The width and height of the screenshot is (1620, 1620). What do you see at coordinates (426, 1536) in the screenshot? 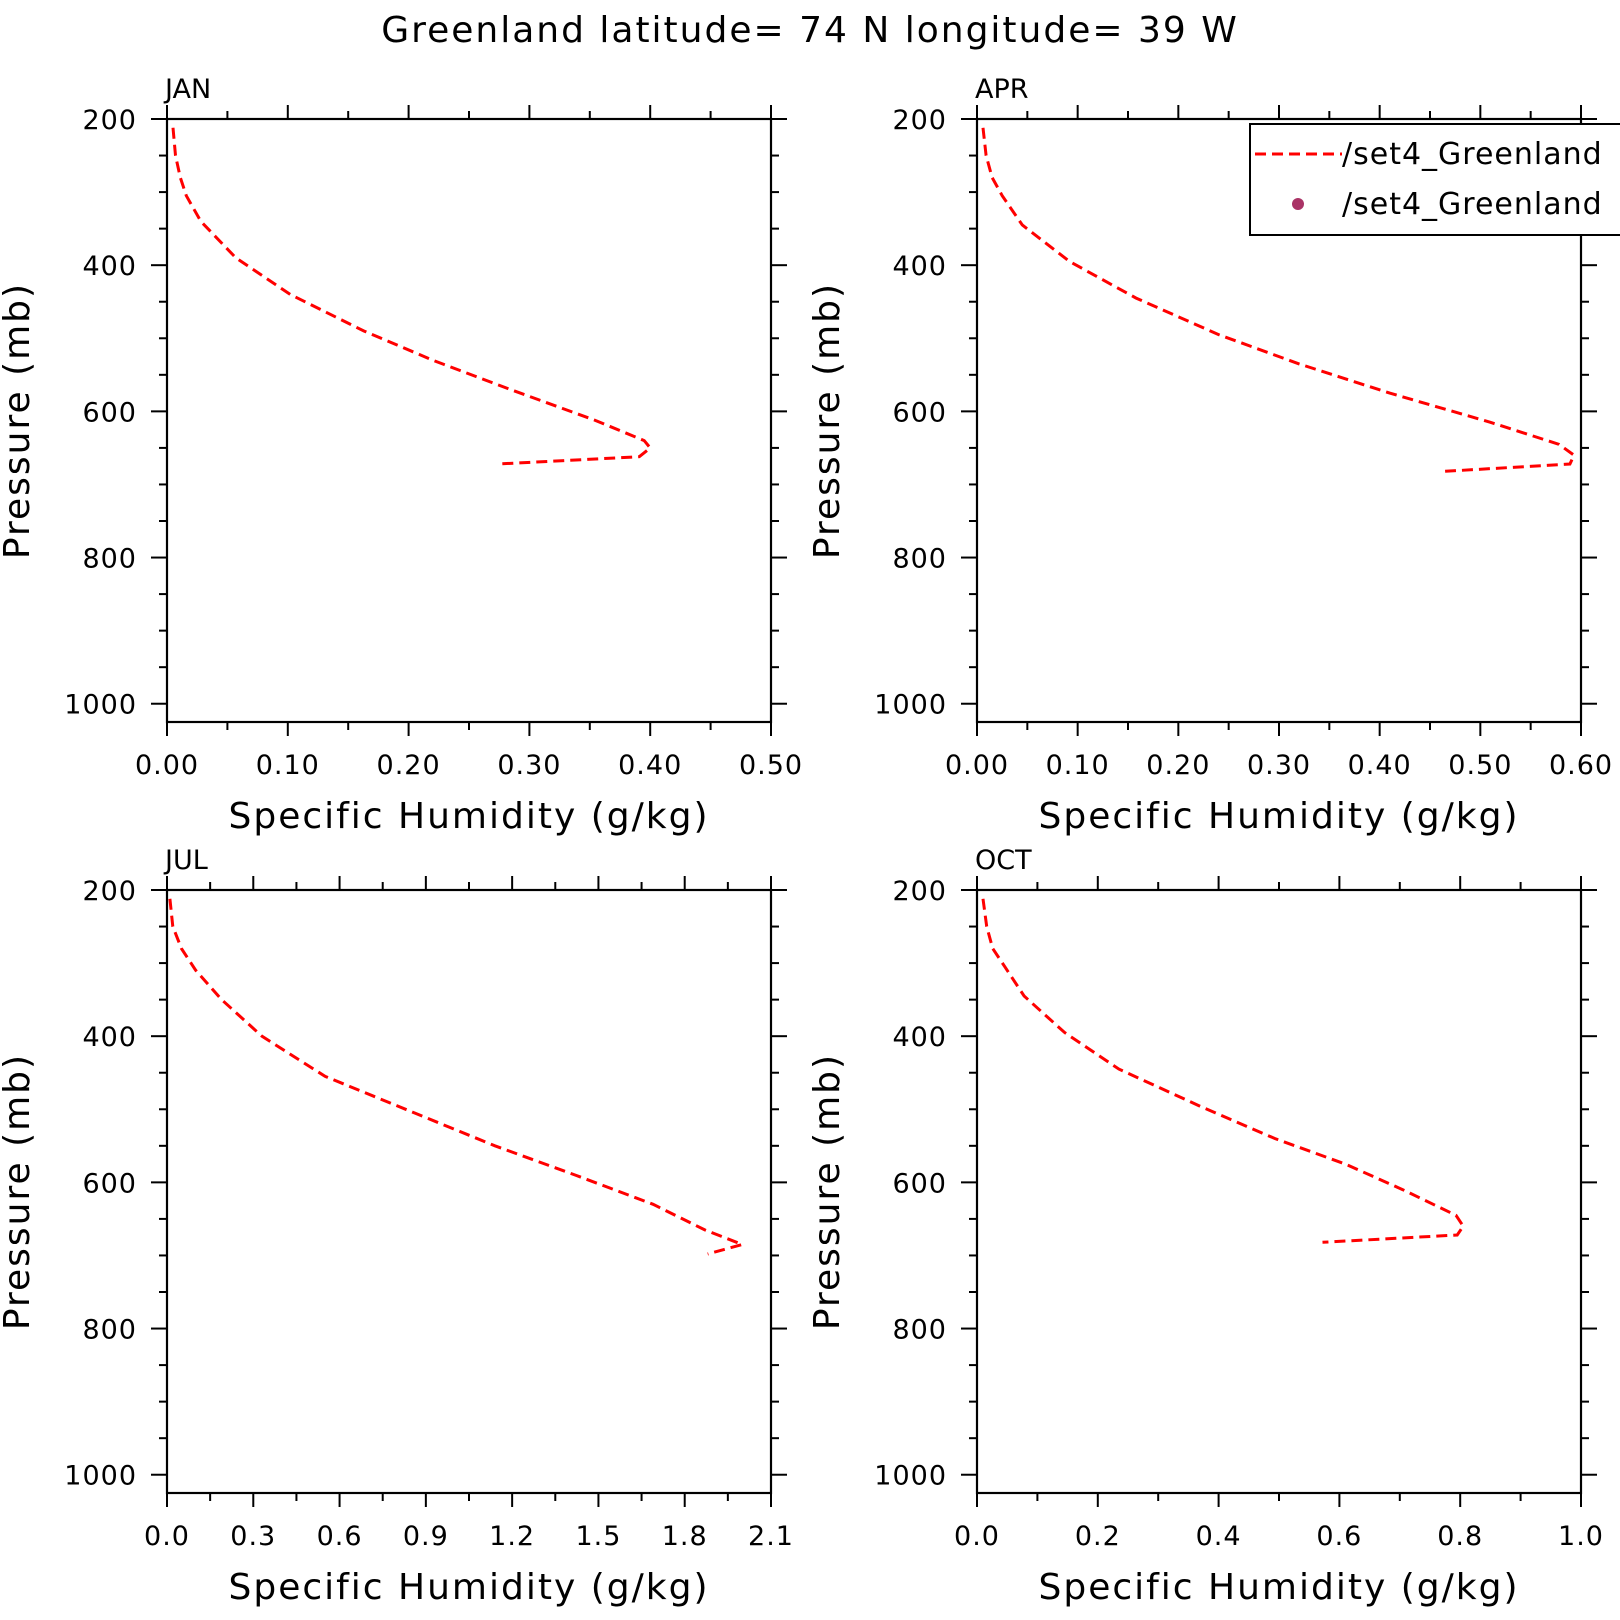
I see `x-tick-label: 0.9` at bounding box center [426, 1536].